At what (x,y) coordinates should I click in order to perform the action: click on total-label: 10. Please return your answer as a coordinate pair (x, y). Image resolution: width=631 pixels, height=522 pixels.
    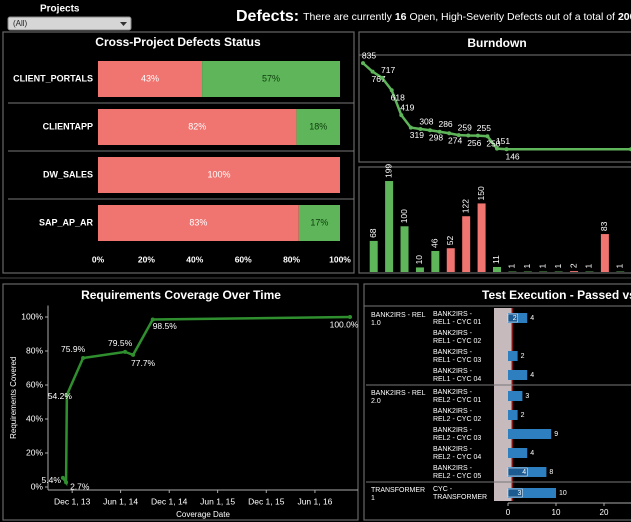
    Looking at the image, I should click on (563, 493).